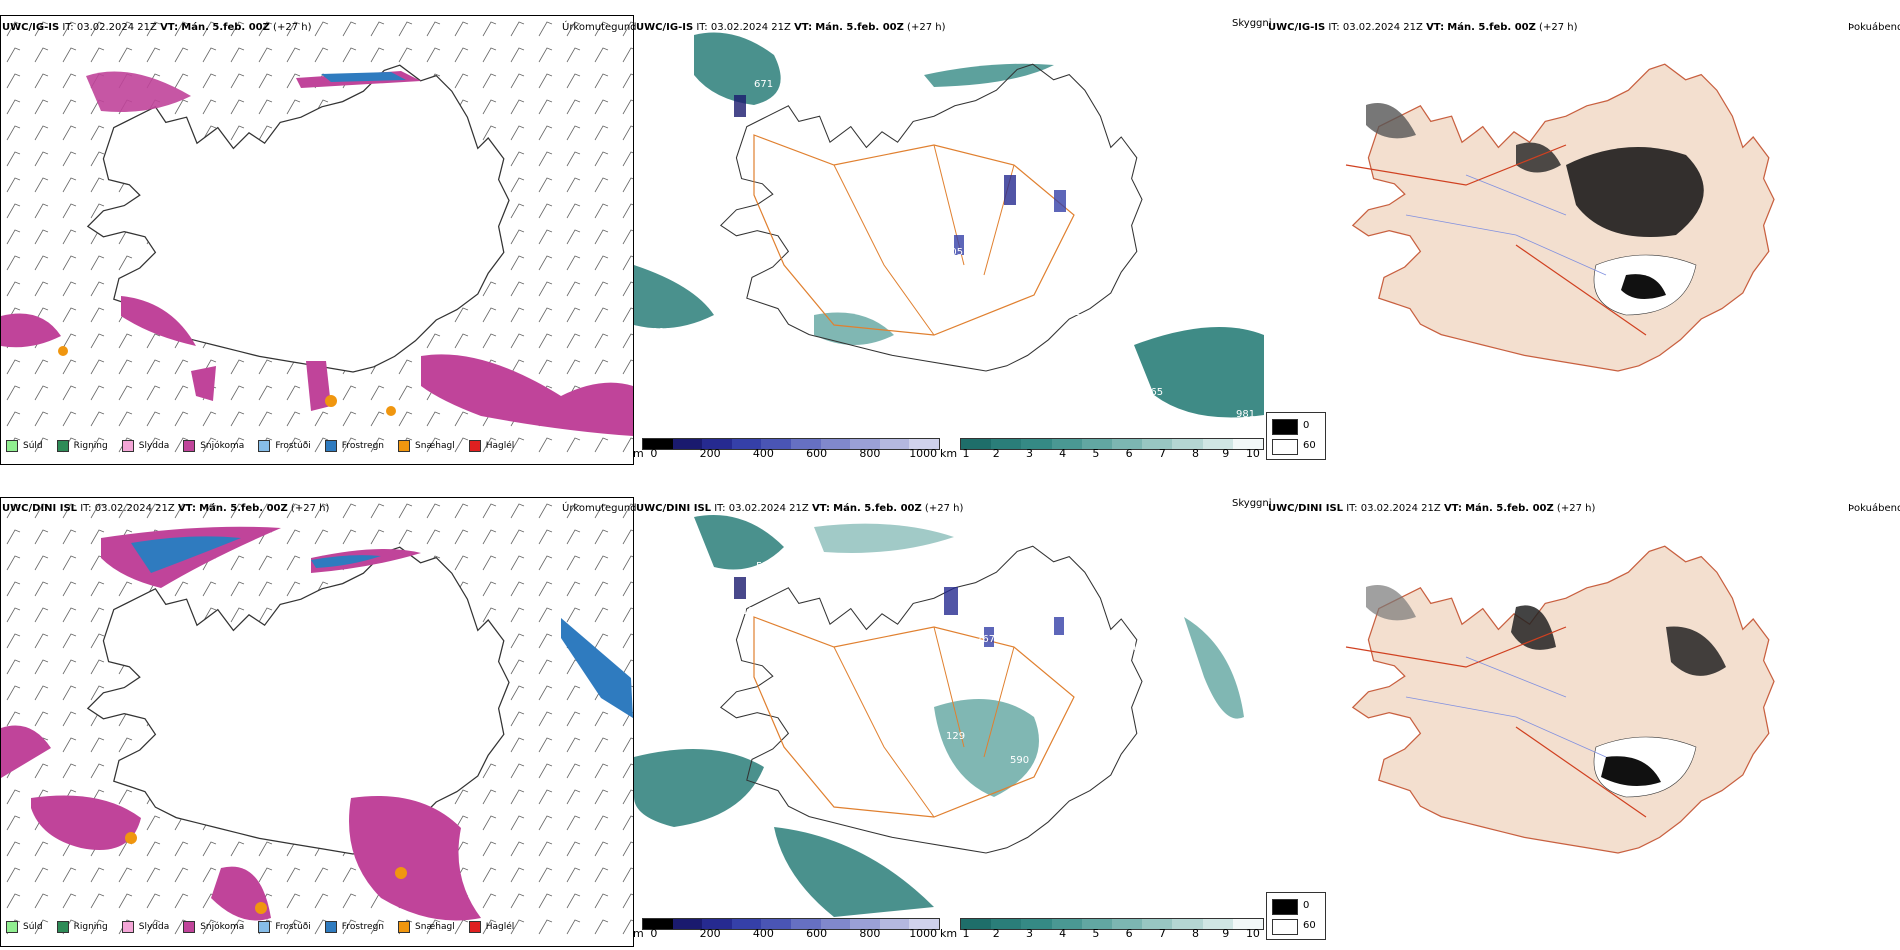 Image resolution: width=1900 pixels, height=950 pixels. What do you see at coordinates (949, 226) in the screenshot?
I see `visibility-map: 671 600 105 998 965 981 379 291 398` at bounding box center [949, 226].